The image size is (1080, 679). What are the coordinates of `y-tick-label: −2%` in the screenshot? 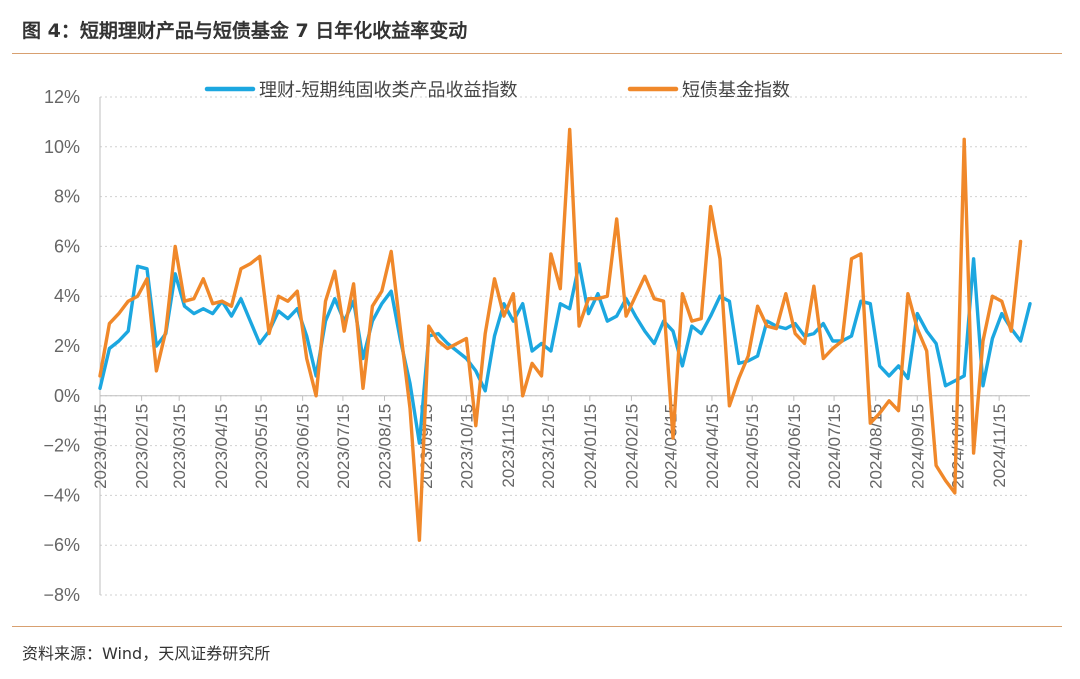 It's located at (61, 446).